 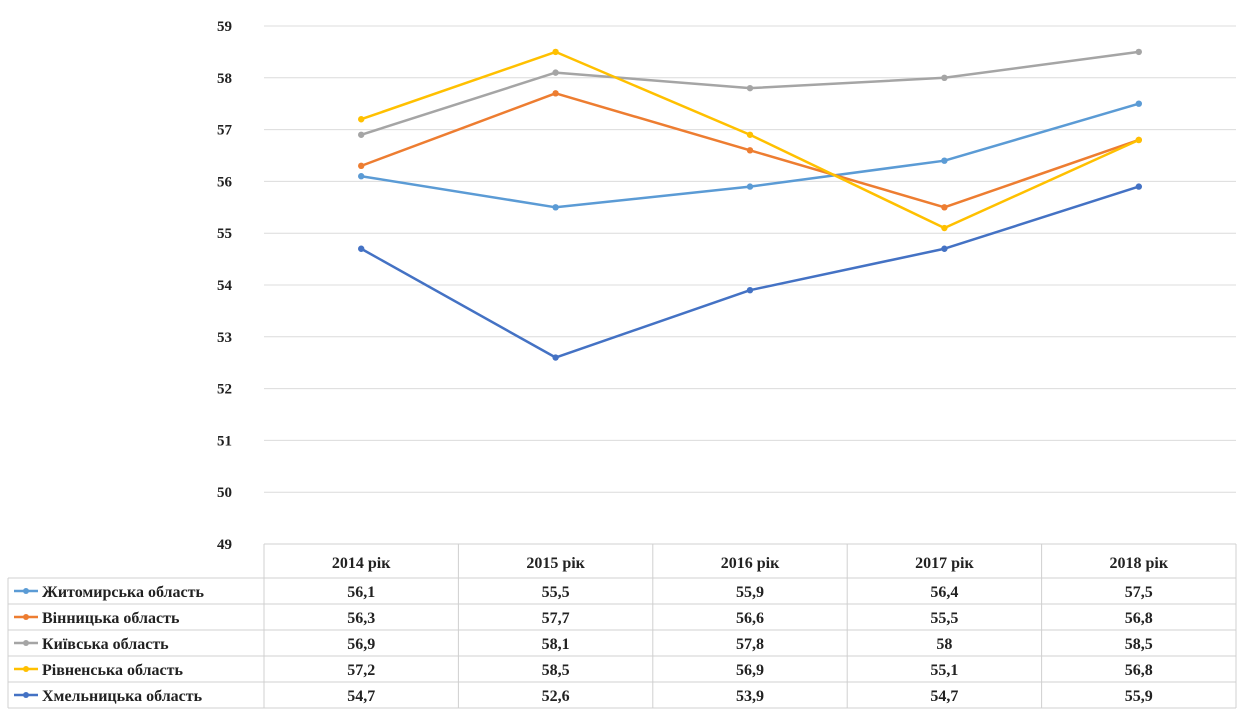 I want to click on y-tick-label: 51, so click(x=224, y=441).